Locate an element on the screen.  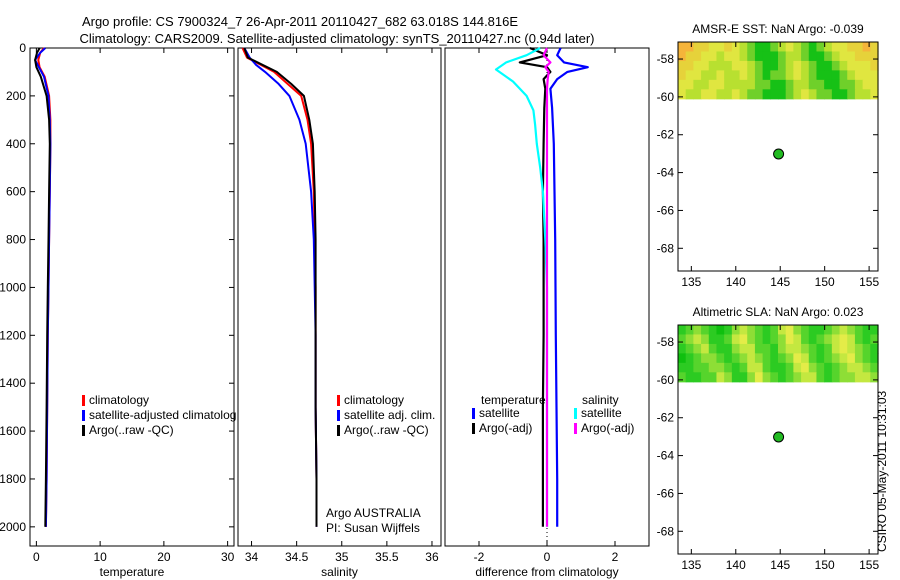
legend-label: climatology is located at coordinates (119, 400).